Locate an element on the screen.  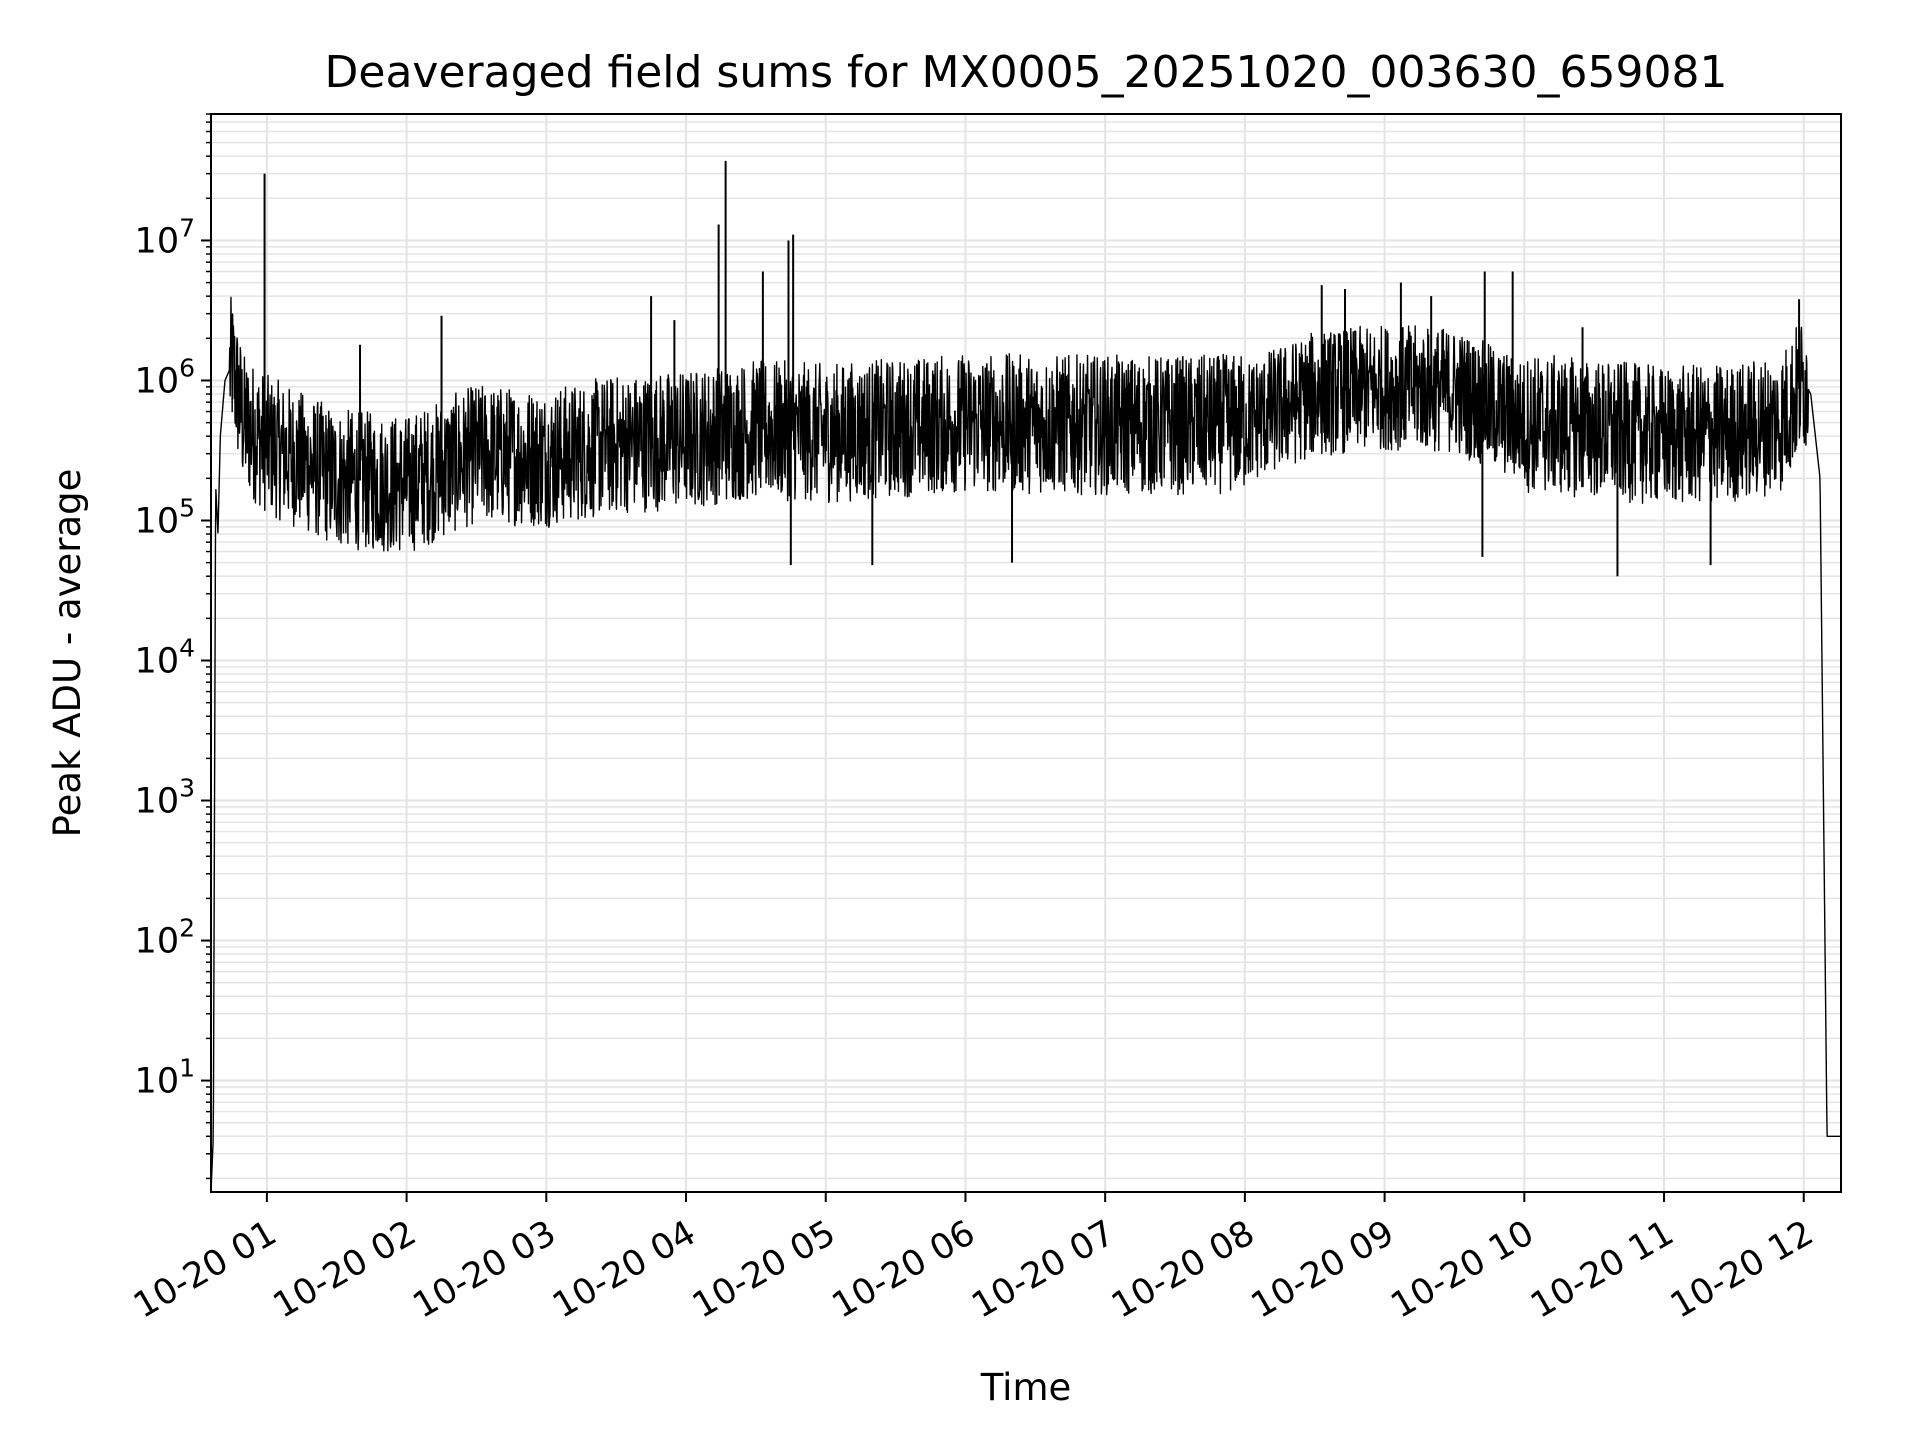
y-tick-label: 10² is located at coordinates (165, 938).